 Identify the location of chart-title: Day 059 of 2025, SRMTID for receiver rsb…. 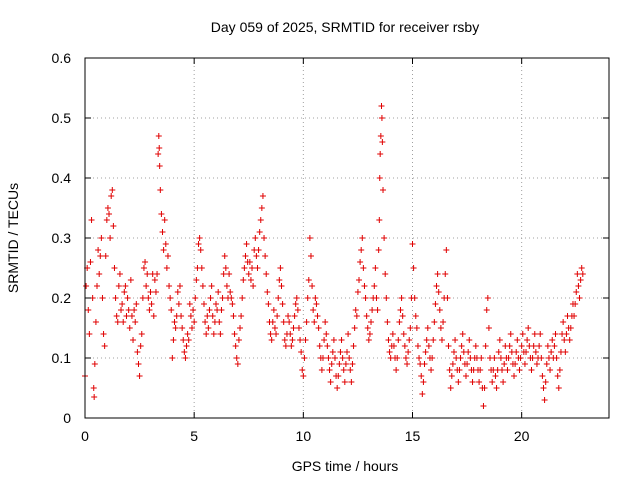
(345, 27).